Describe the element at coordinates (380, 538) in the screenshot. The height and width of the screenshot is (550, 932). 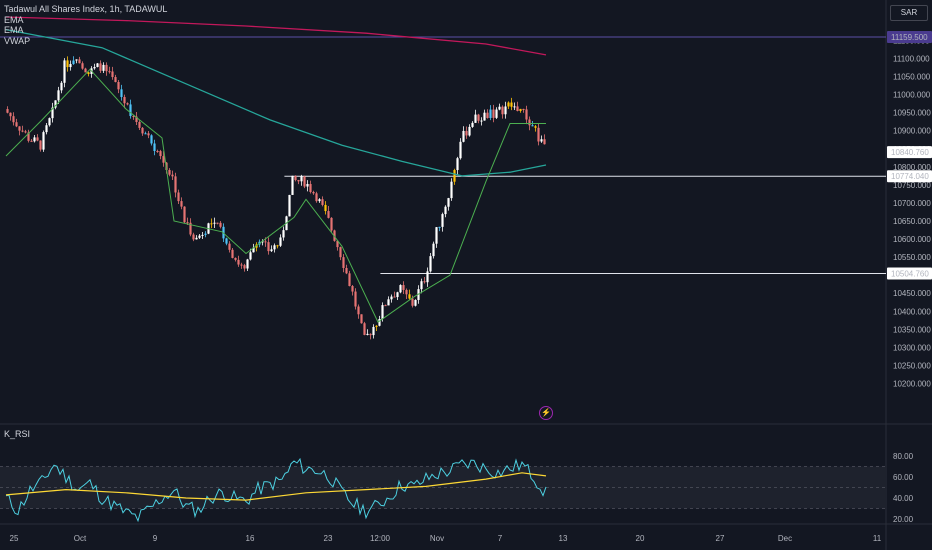
I see `time-tick-label: 12:00` at that location.